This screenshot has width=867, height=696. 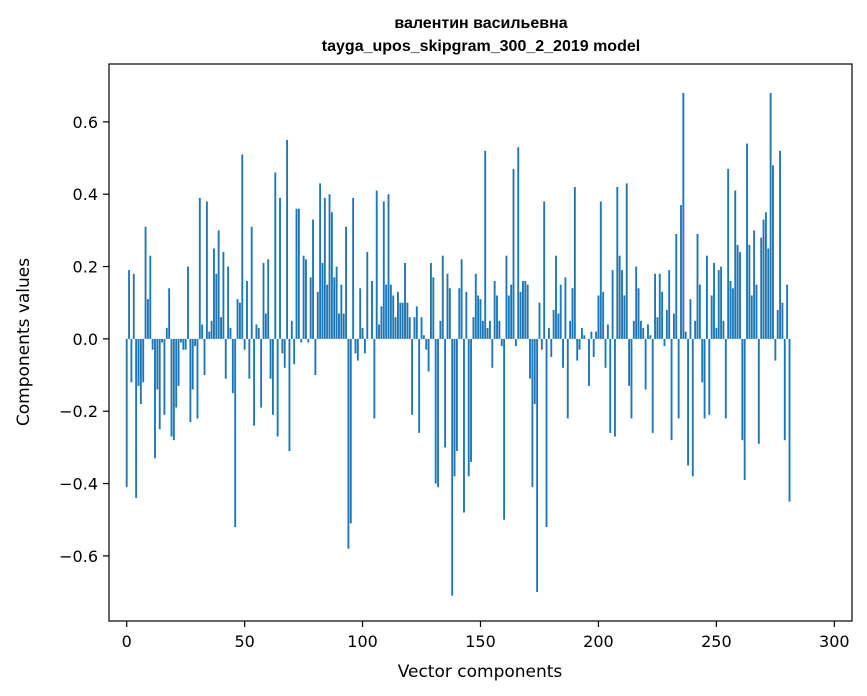 What do you see at coordinates (362, 641) in the screenshot?
I see `x-tick-label: 100` at bounding box center [362, 641].